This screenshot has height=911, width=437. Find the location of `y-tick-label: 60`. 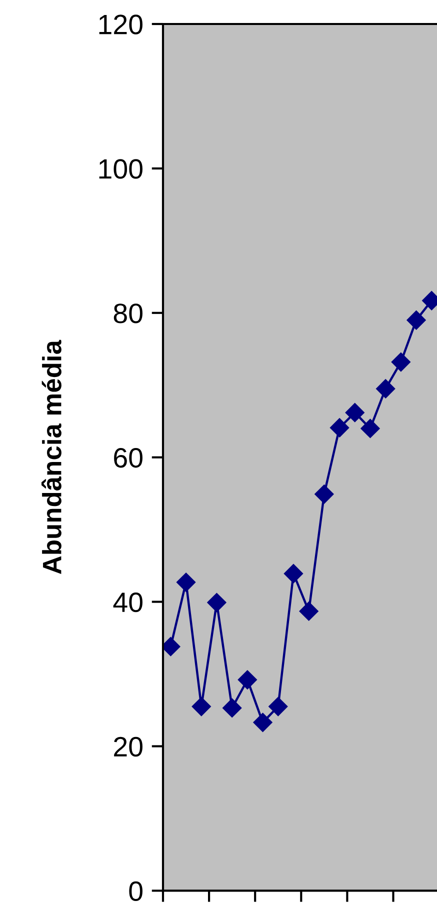

y-tick-label: 60 is located at coordinates (128, 458).